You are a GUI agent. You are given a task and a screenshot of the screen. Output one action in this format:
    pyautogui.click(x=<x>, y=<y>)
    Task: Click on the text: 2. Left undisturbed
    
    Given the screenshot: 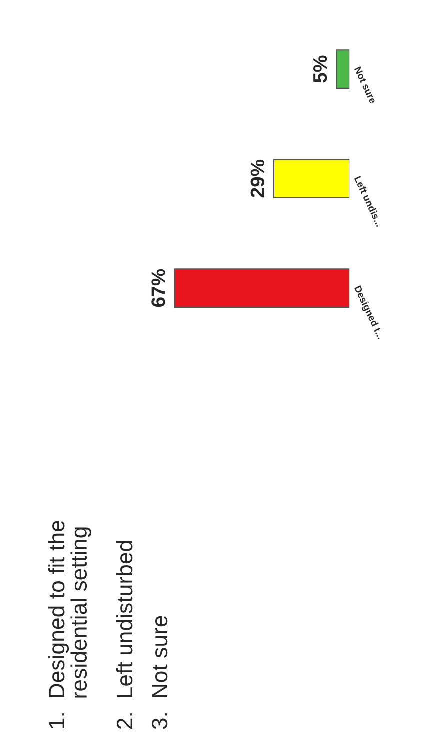 What is the action you would take?
    pyautogui.click(x=124, y=635)
    